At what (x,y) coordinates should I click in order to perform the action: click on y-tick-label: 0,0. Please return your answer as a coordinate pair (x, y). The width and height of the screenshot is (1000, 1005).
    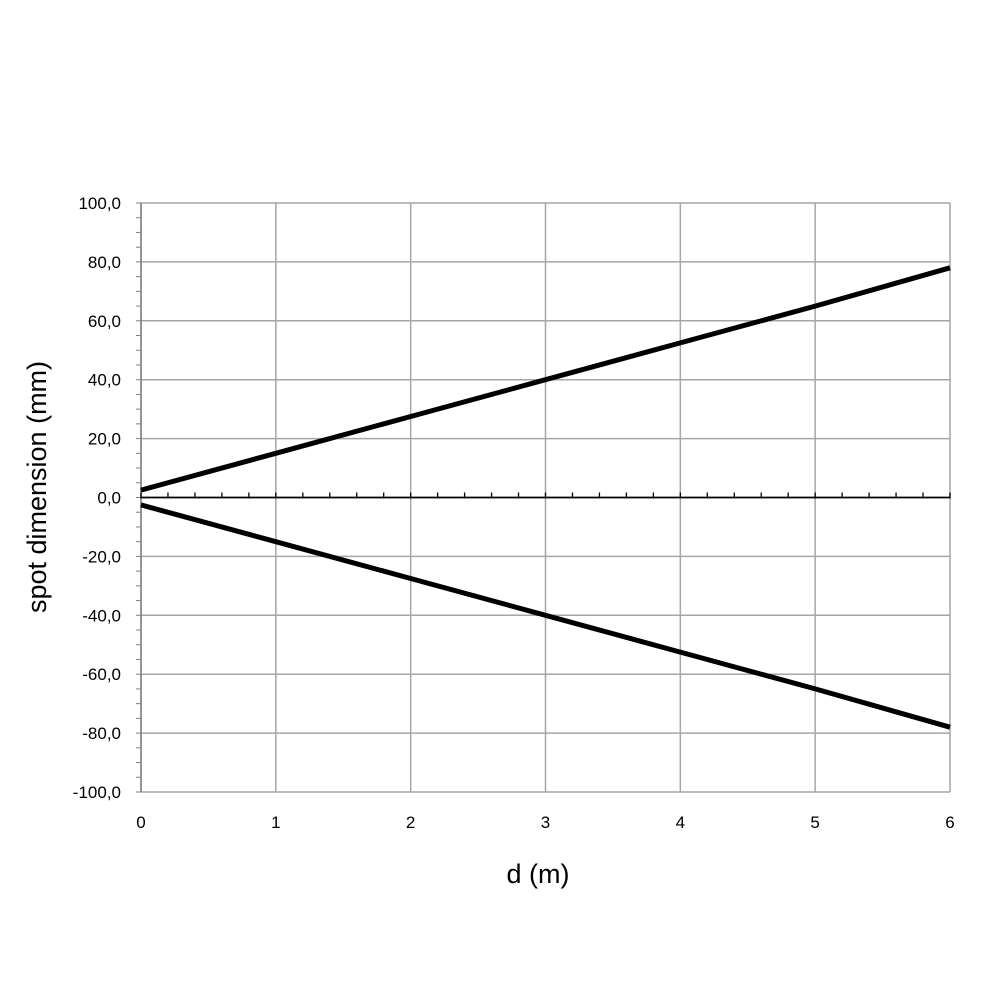
    Looking at the image, I should click on (109, 498).